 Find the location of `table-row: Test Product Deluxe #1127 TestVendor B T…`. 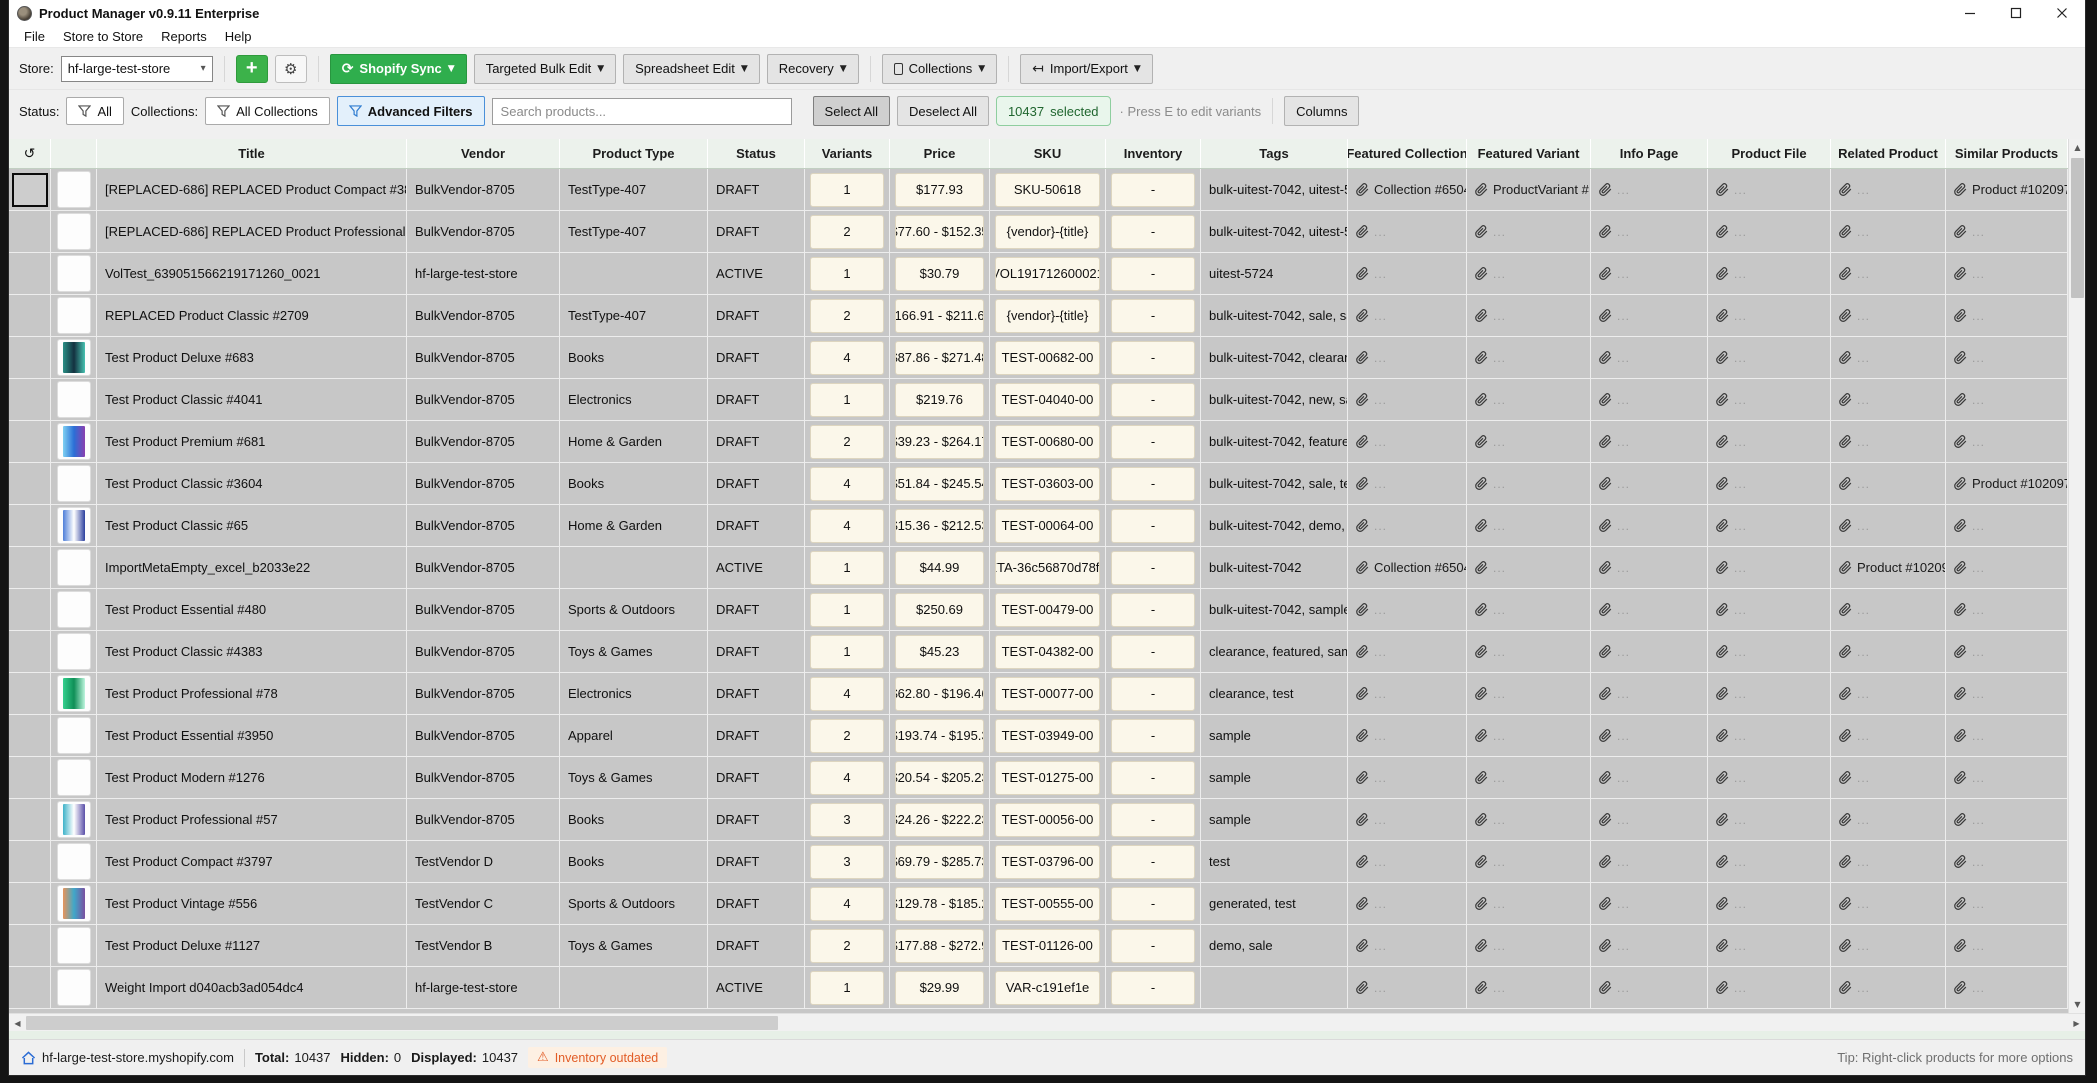

table-row: Test Product Deluxe #1127 TestVendor B T… is located at coordinates (1038, 946).